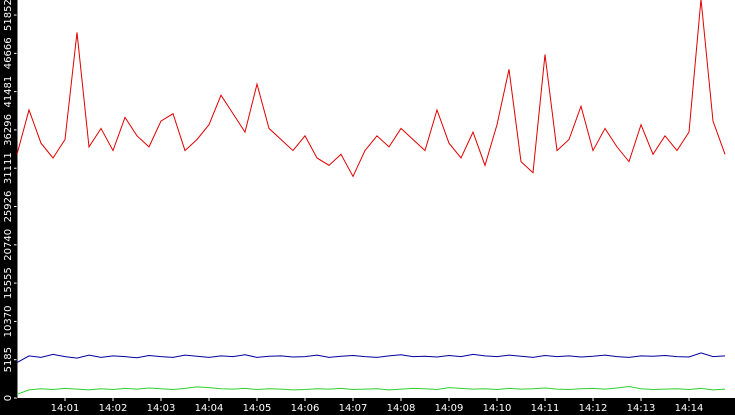 This screenshot has height=415, width=735. Describe the element at coordinates (689, 408) in the screenshot. I see `x-tick-label: 14:14` at that location.